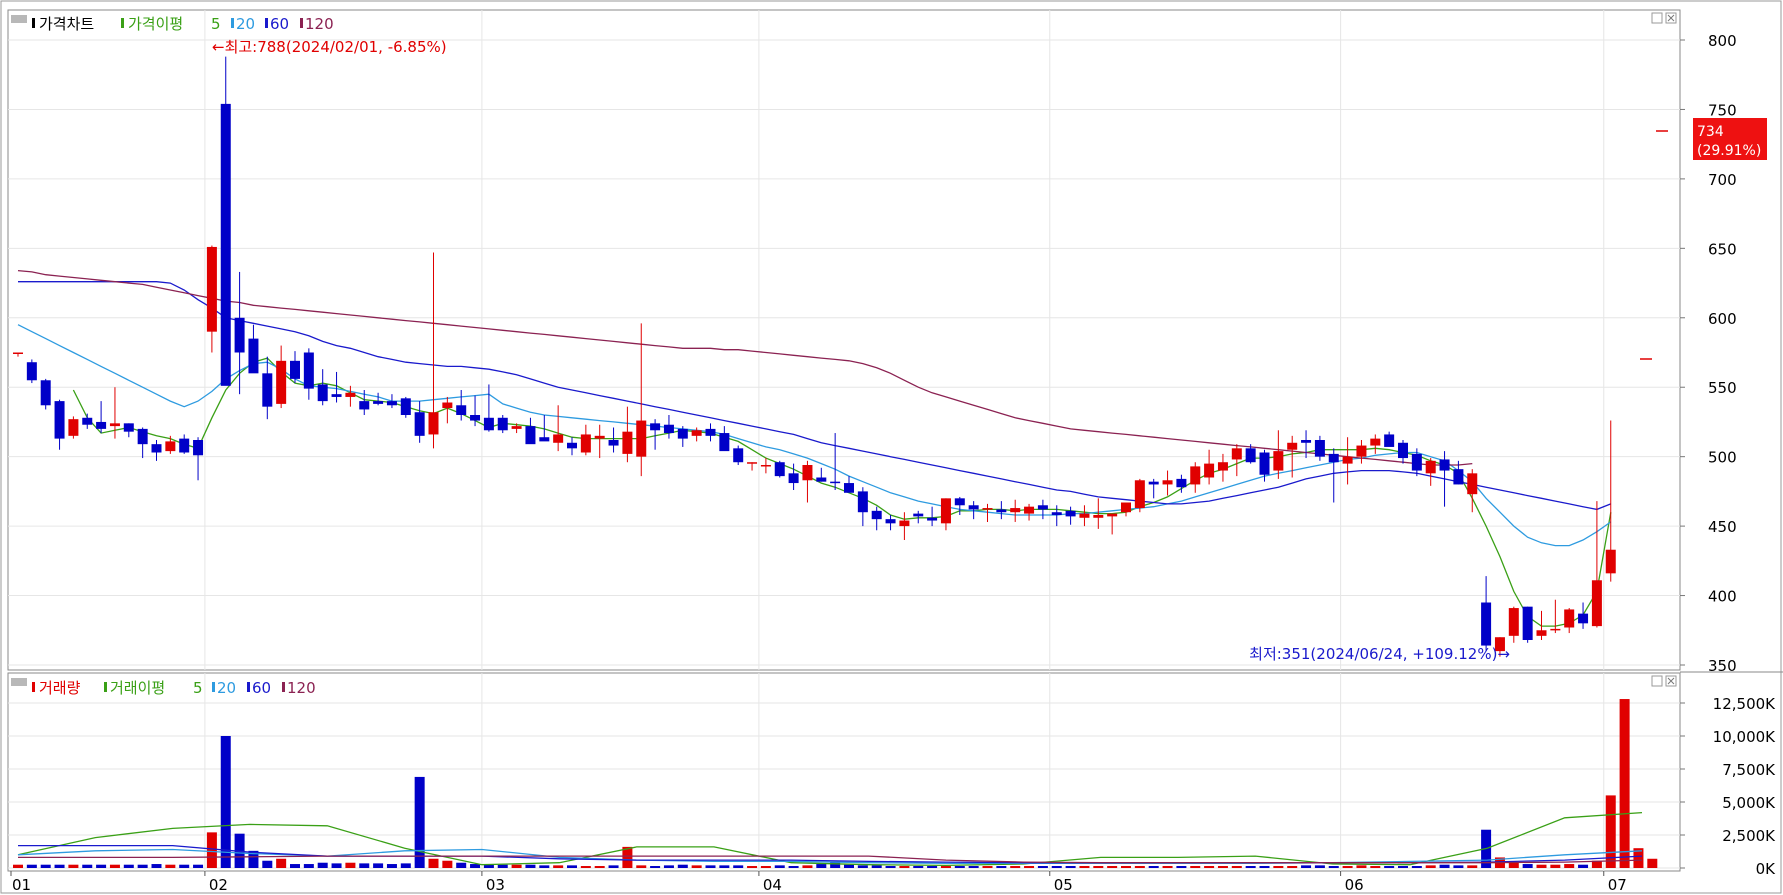 This screenshot has width=1783, height=895. Describe the element at coordinates (283, 687) in the screenshot. I see `legend-swatch-vma120` at that location.